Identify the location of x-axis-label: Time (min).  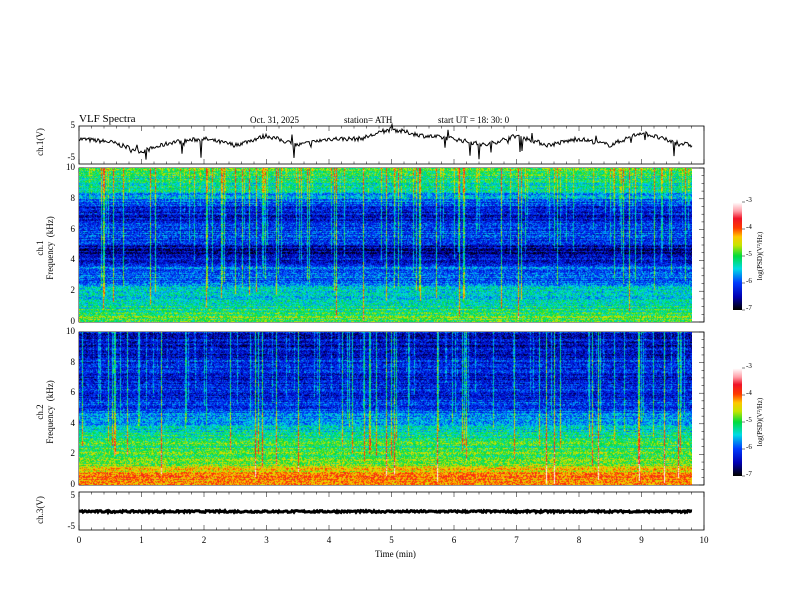
(395, 554).